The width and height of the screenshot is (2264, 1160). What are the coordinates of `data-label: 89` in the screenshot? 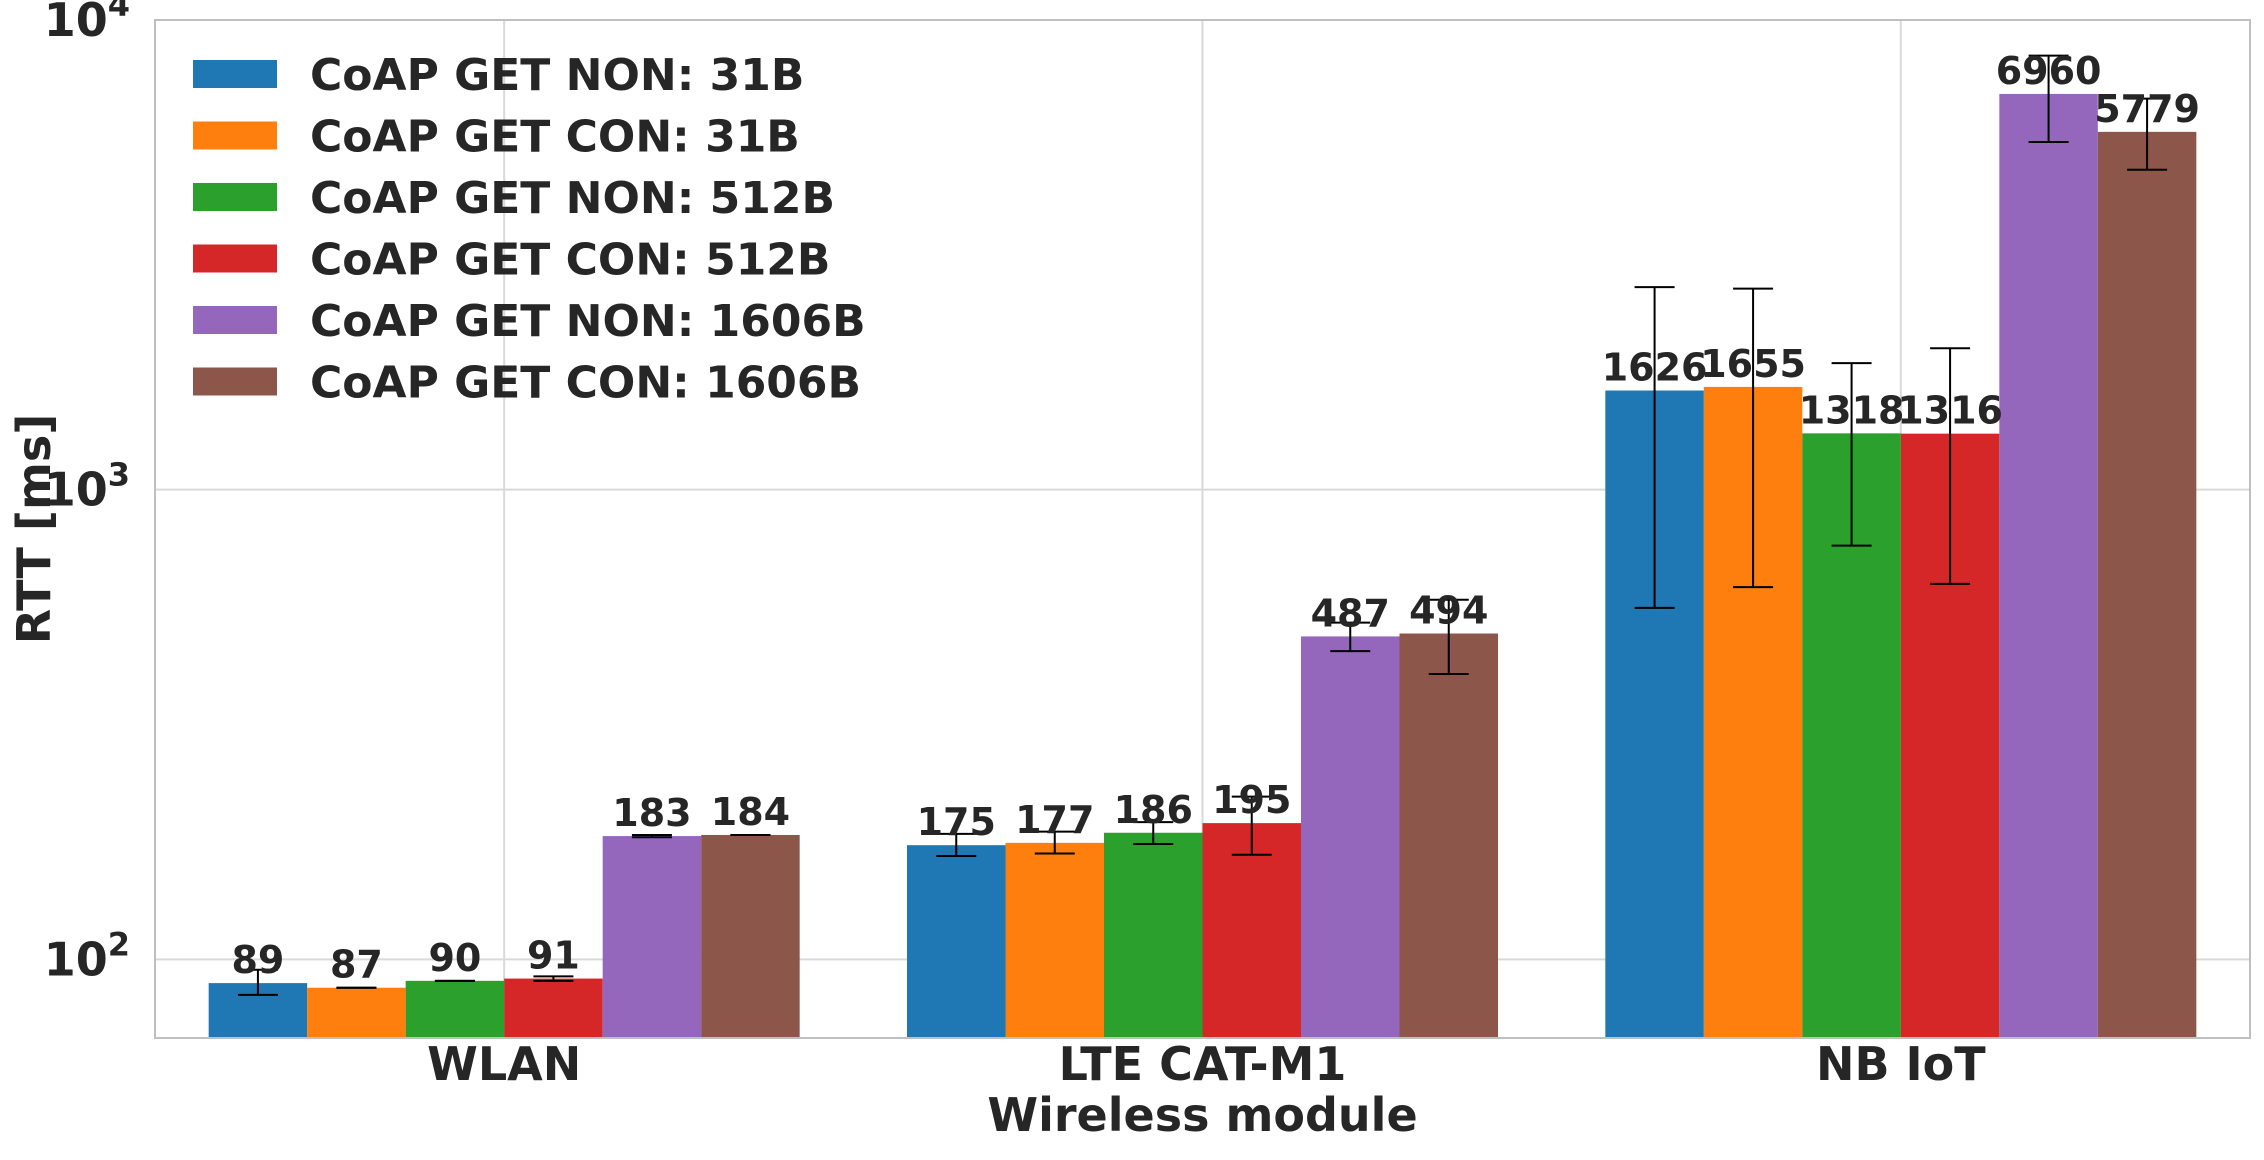 It's located at (257, 960).